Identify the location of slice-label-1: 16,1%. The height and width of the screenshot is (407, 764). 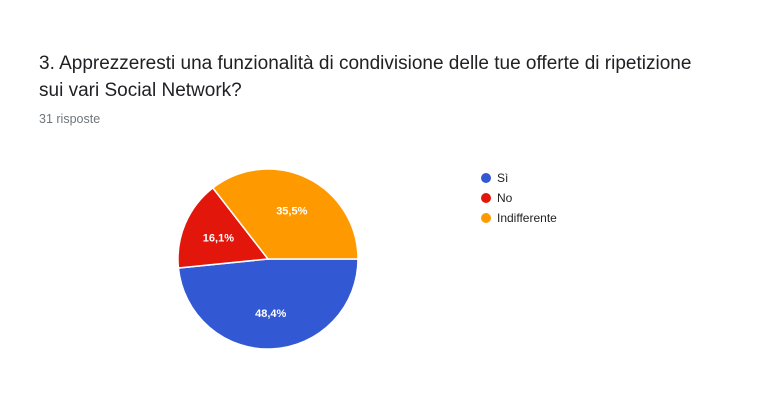
(218, 239).